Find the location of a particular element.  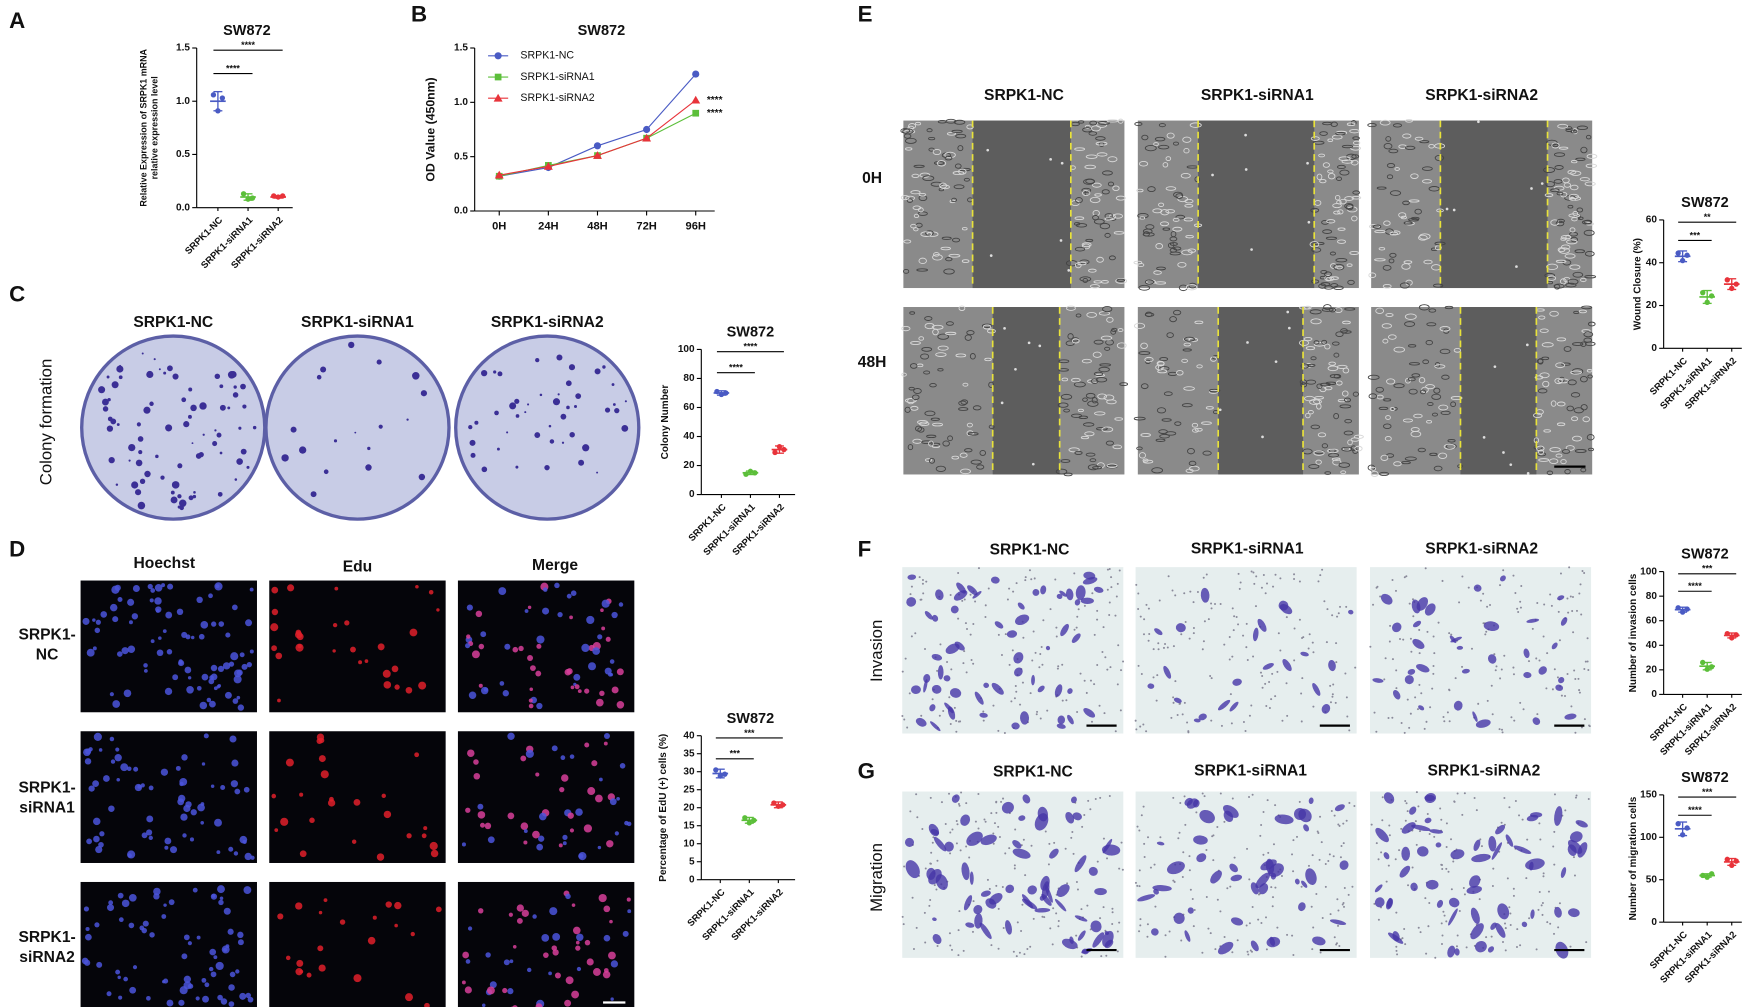

row-label: SRPK1- is located at coordinates (46, 787).